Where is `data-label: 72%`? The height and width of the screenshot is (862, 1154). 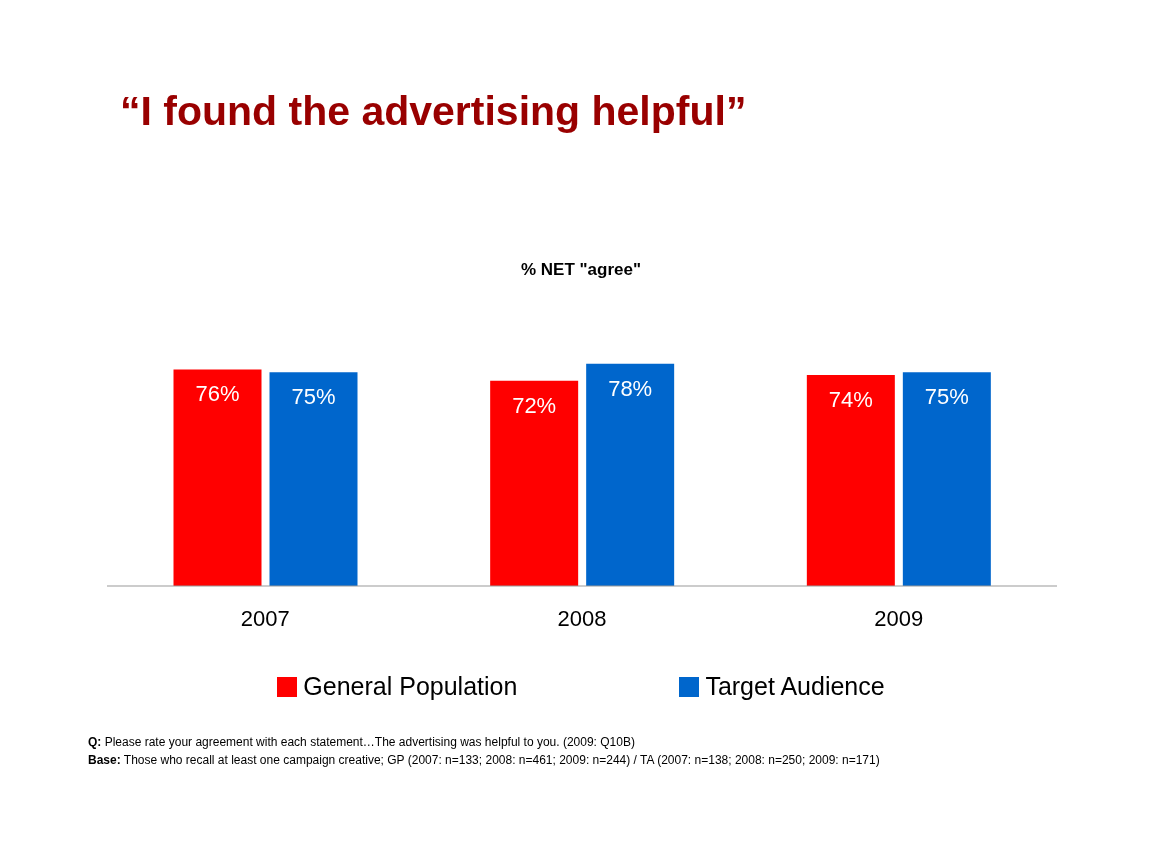
data-label: 72% is located at coordinates (534, 405).